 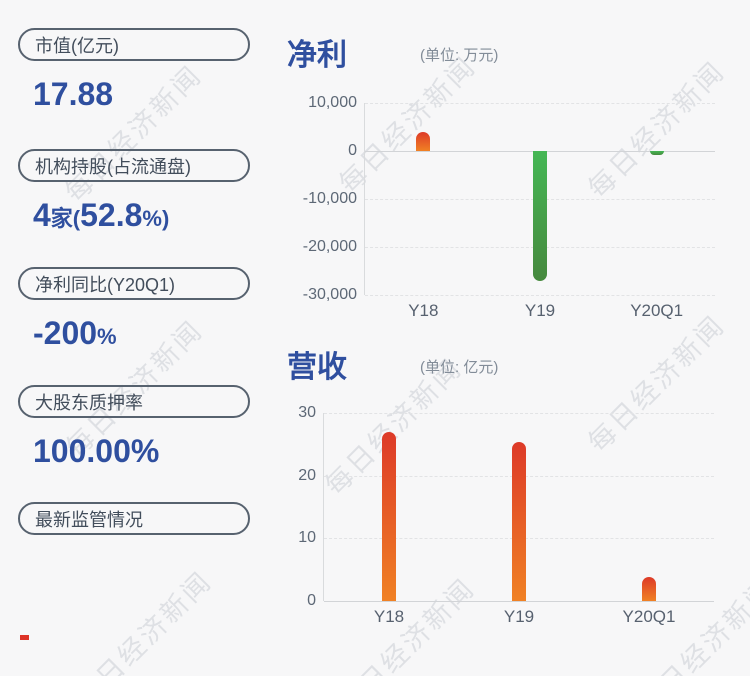 I want to click on stat-card-latest-regulation: 最新监管情况, so click(x=134, y=518).